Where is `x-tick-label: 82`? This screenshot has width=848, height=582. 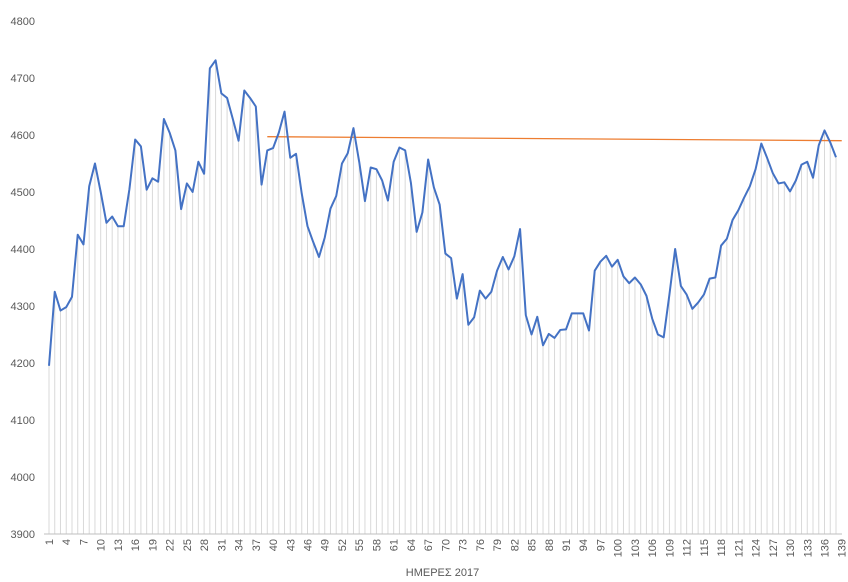
x-tick-label: 82 is located at coordinates (515, 545).